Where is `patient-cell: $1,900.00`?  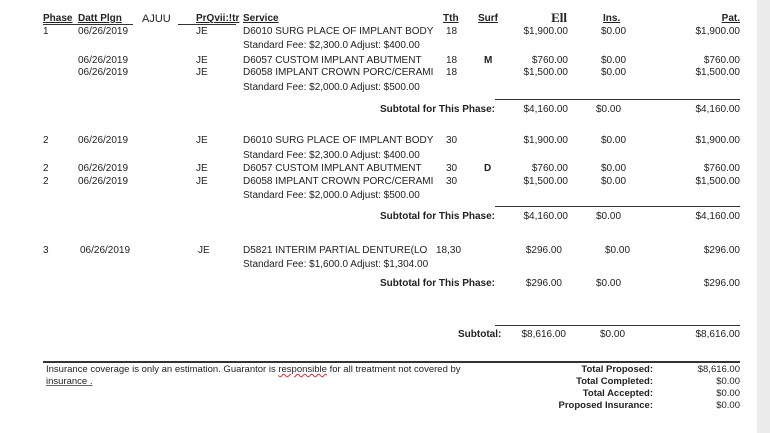
patient-cell: $1,900.00 is located at coordinates (718, 31).